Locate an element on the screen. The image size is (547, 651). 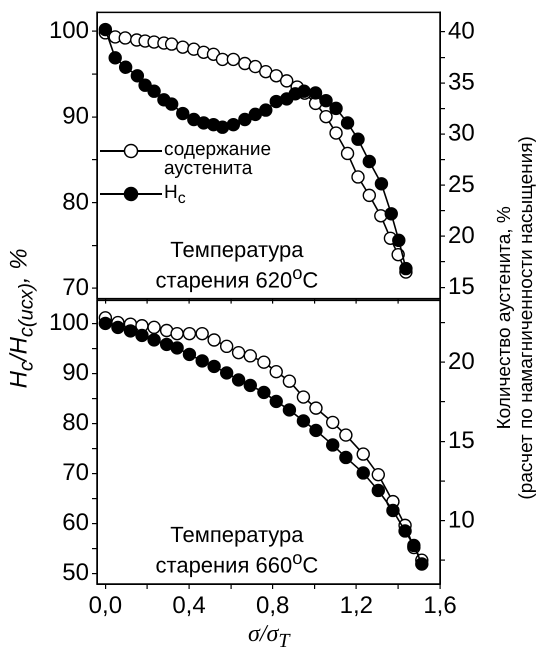
y2-tick-label: 30 is located at coordinates (461, 133).